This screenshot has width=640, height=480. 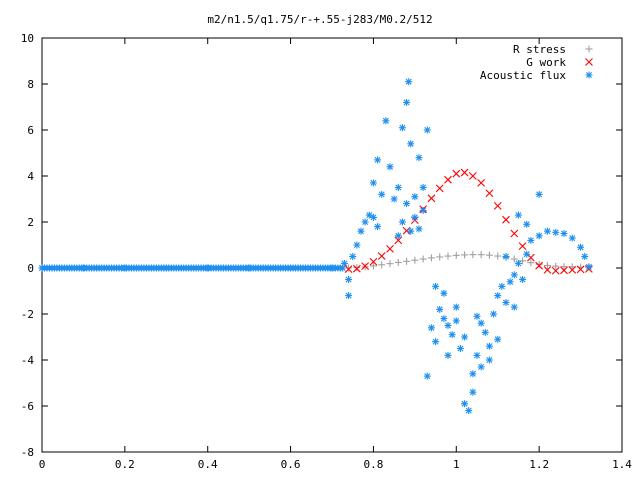 What do you see at coordinates (30, 268) in the screenshot?
I see `y-tick-label: 0` at bounding box center [30, 268].